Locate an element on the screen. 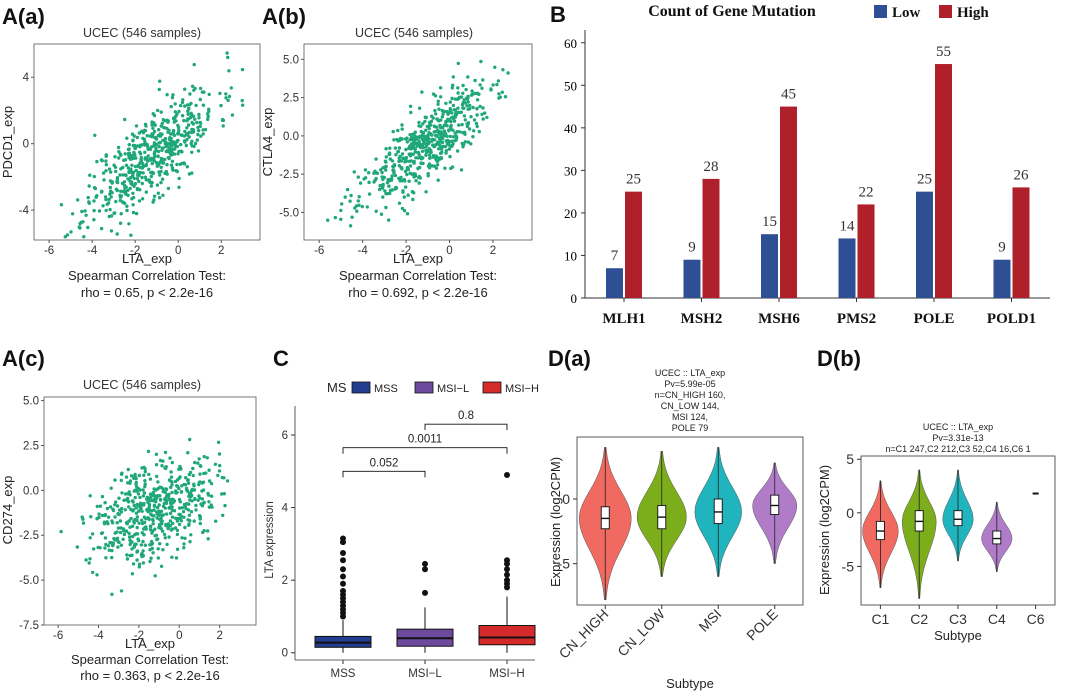 This screenshot has width=1065, height=694. stat-line-1: Spearman Correlation Test: is located at coordinates (150, 659).